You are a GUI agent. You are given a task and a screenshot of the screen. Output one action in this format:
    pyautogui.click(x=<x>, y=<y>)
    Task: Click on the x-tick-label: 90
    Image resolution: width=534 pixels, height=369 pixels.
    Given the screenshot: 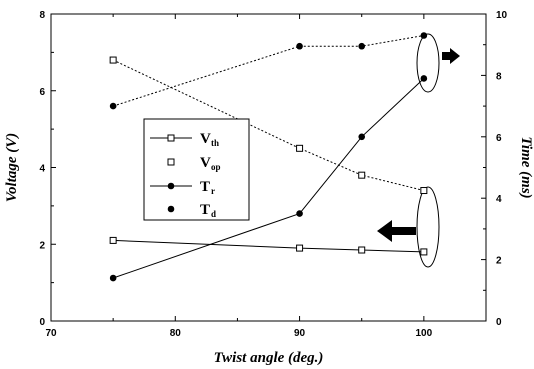 What is the action you would take?
    pyautogui.click(x=300, y=333)
    